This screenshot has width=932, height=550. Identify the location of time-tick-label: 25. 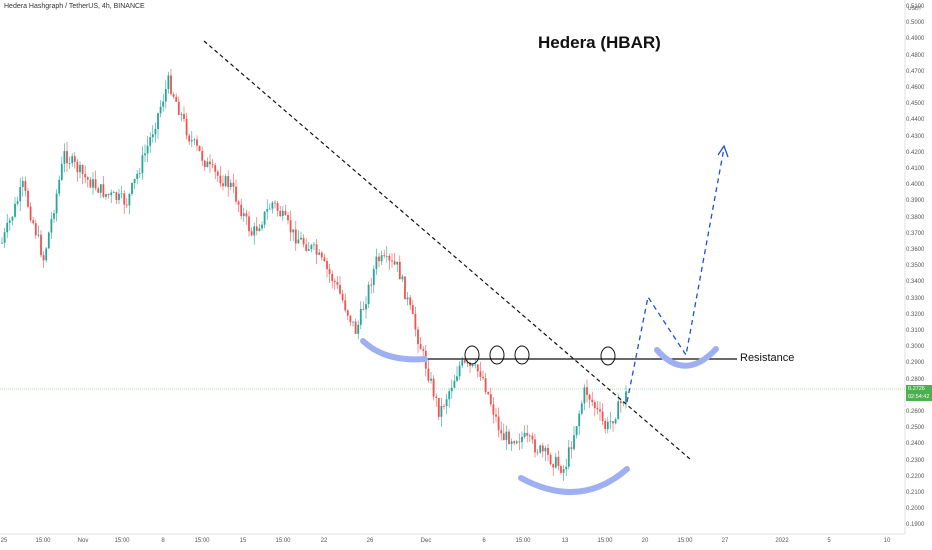
(4, 541).